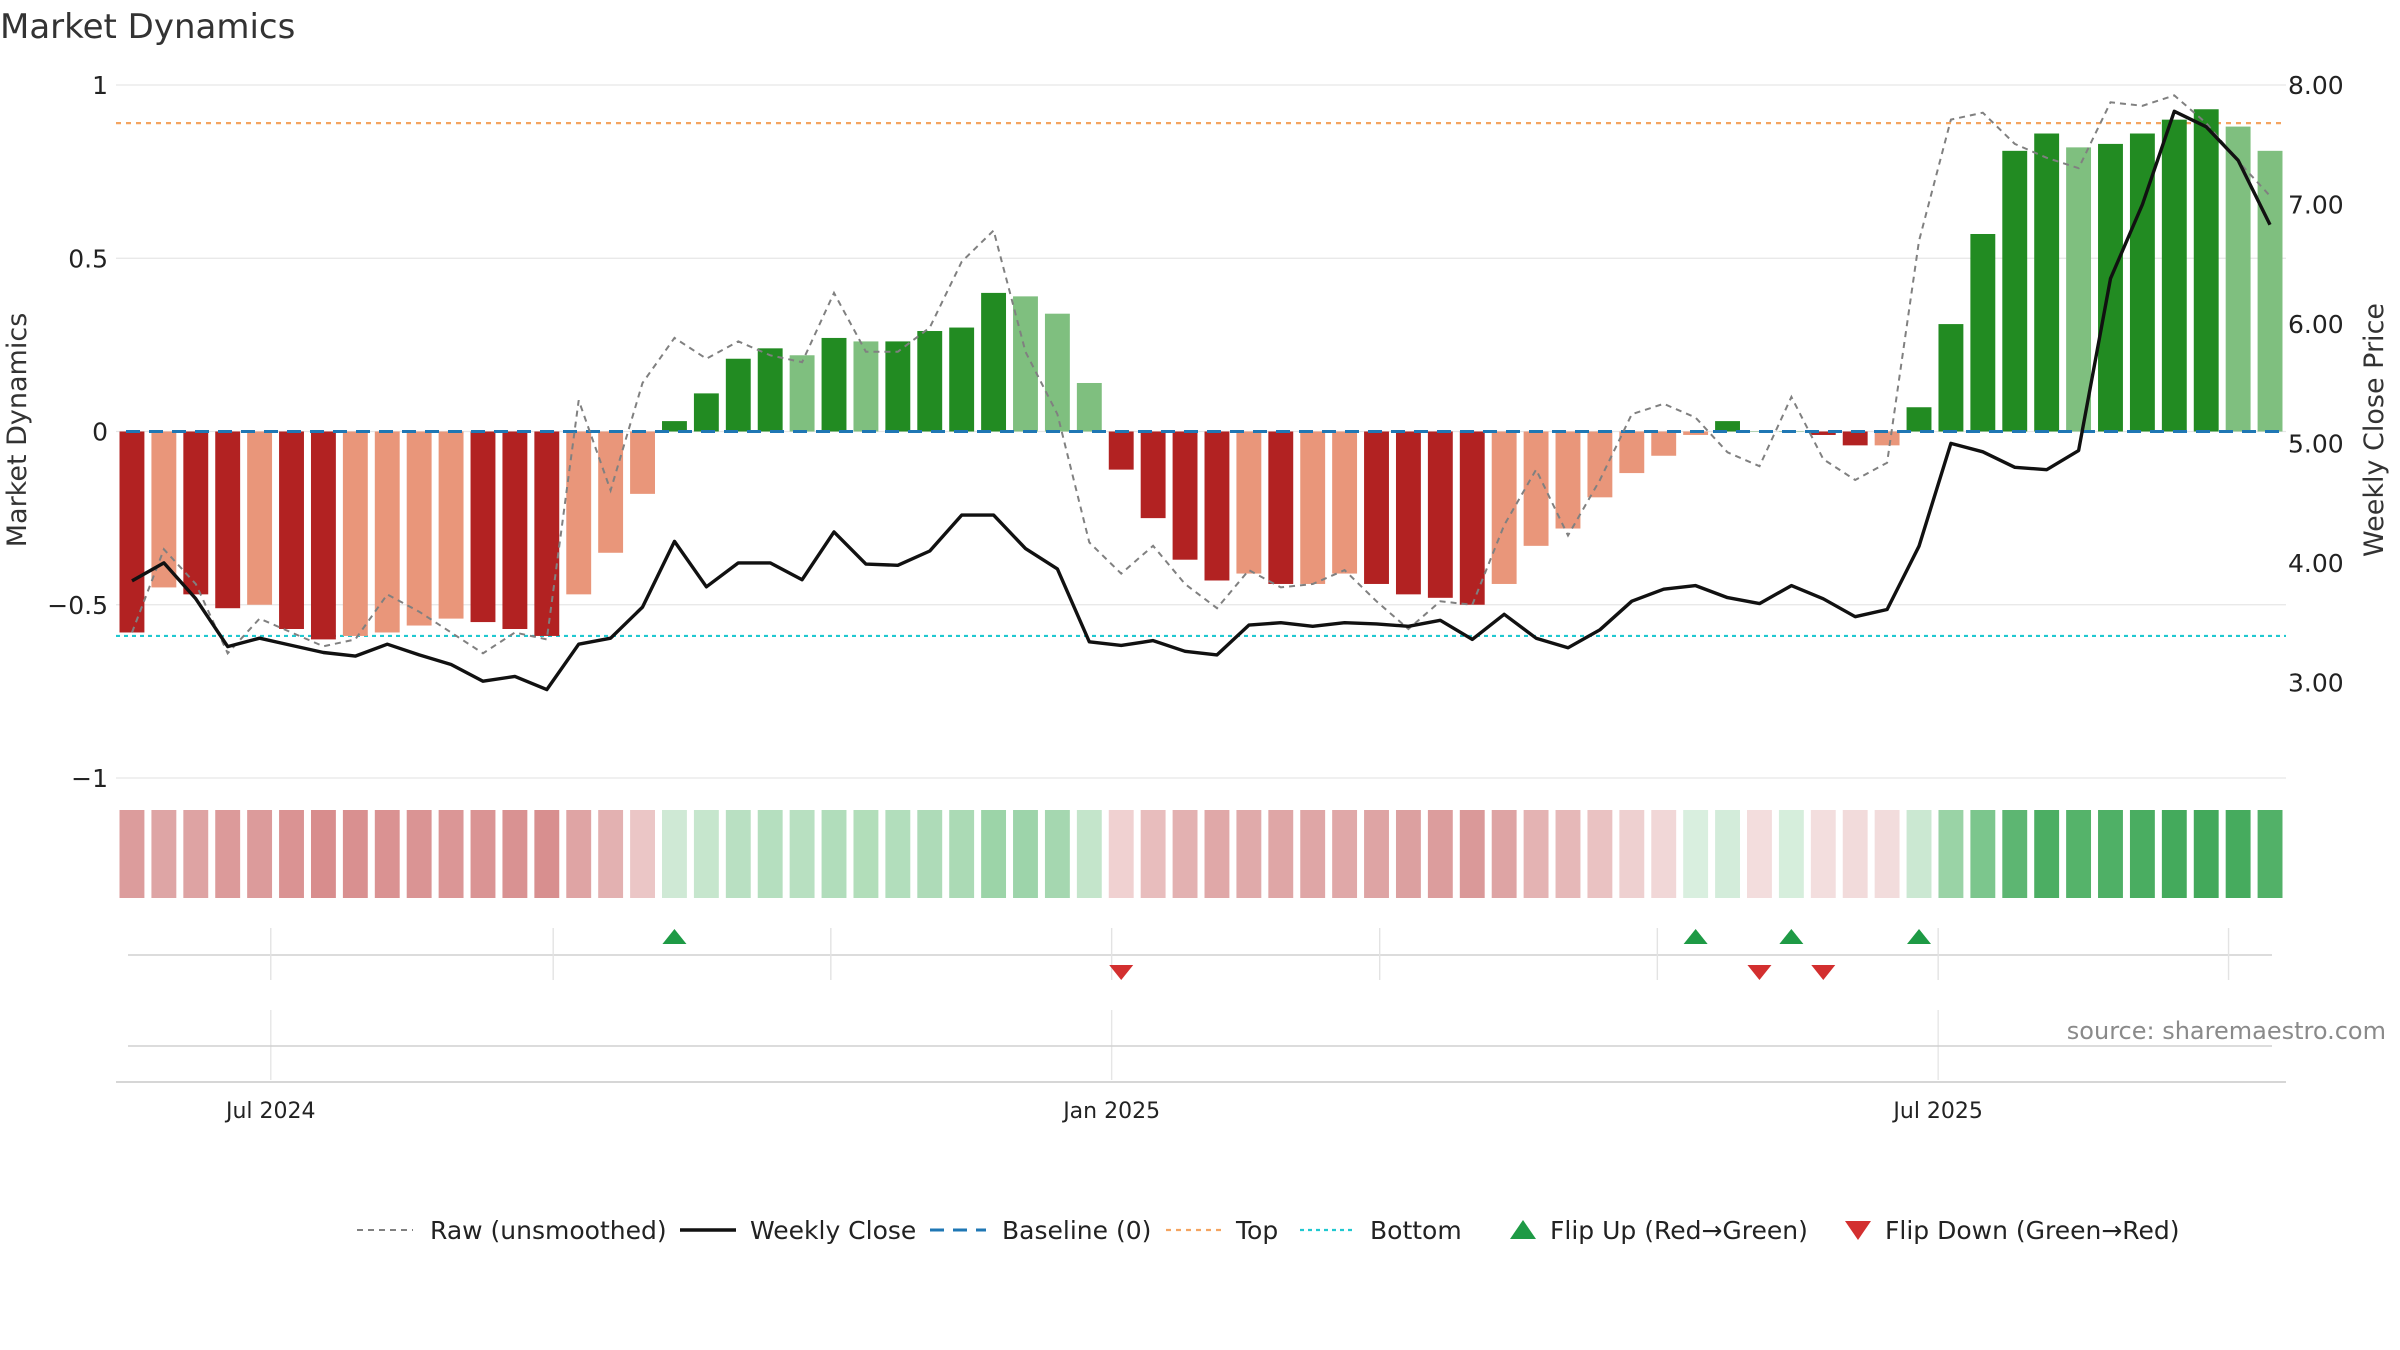 Image resolution: width=2400 pixels, height=1350 pixels. Describe the element at coordinates (1523, 1229) in the screenshot. I see `legend-swatch-flip-up` at that location.